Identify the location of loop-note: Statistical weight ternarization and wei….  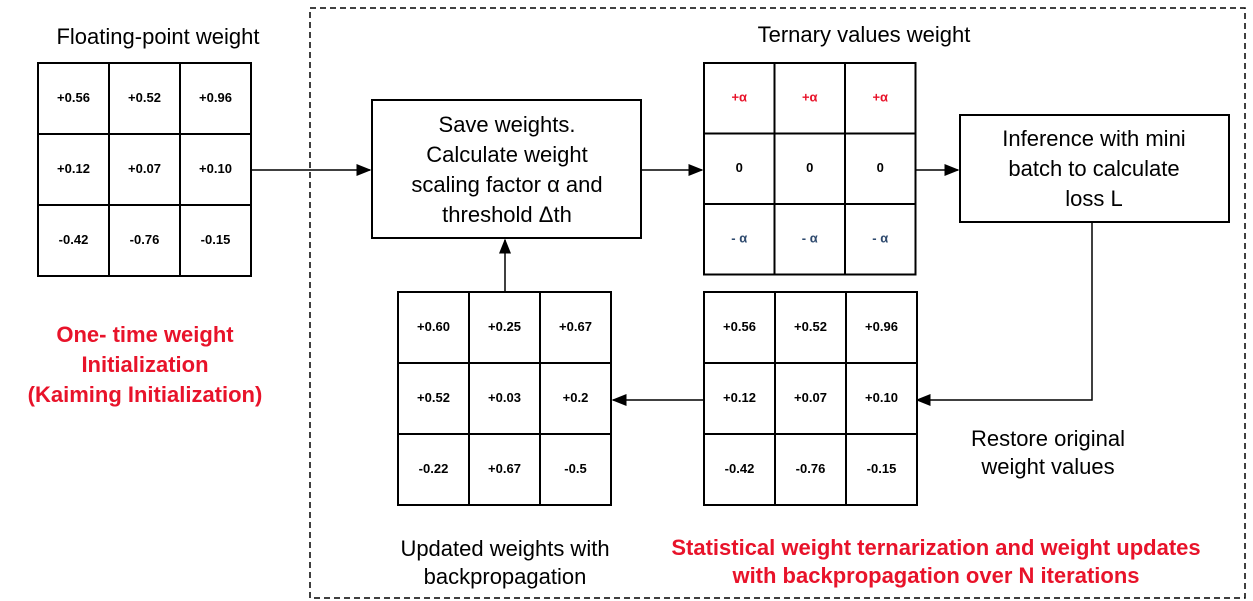
(935, 547).